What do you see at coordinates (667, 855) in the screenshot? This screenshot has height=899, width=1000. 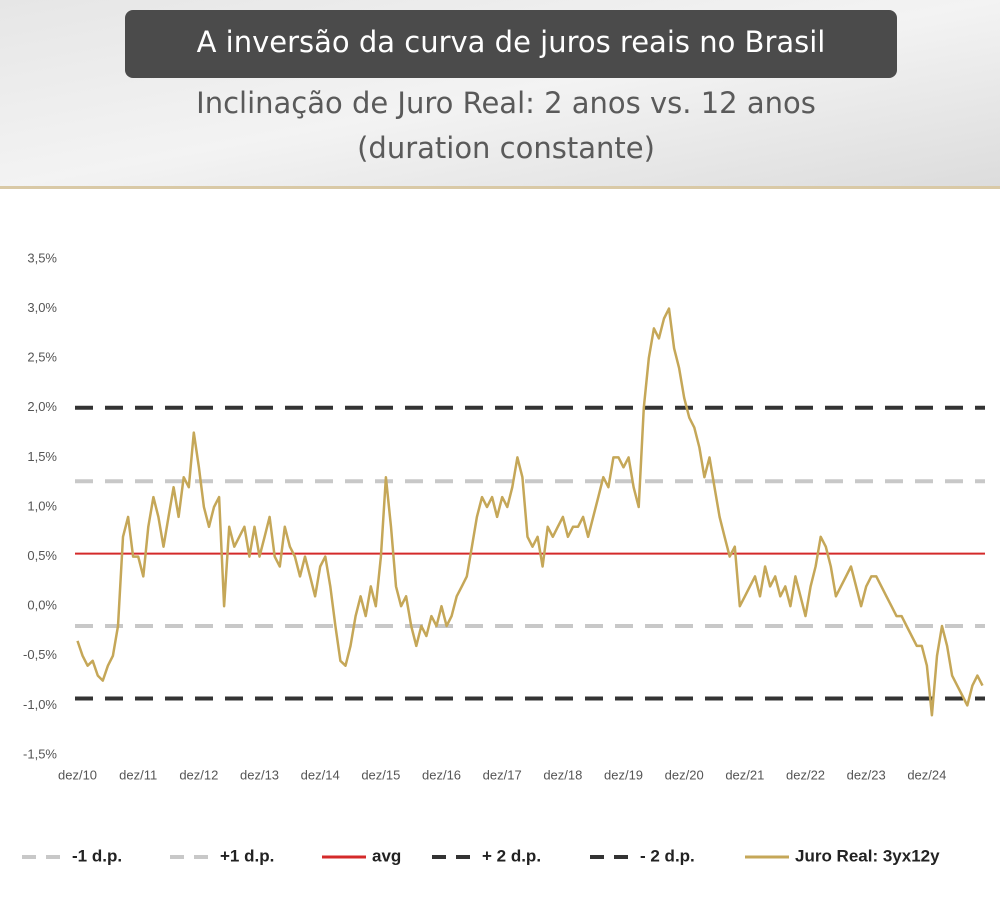 I see `legend-label: - 2 d.p.` at bounding box center [667, 855].